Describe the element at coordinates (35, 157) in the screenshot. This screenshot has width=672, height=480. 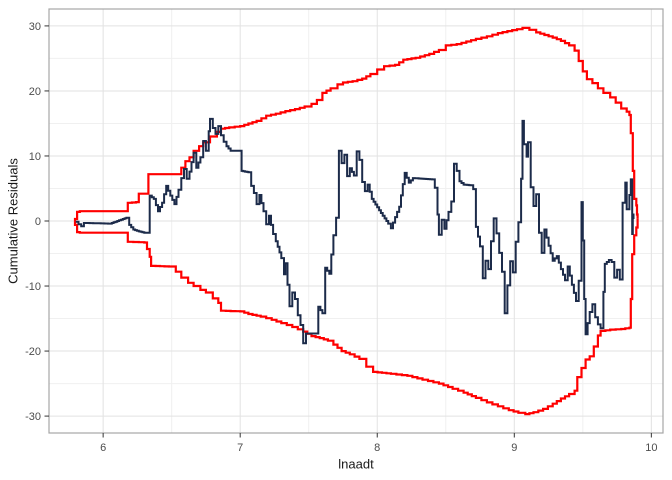
I see `y-tick-label: 10` at that location.